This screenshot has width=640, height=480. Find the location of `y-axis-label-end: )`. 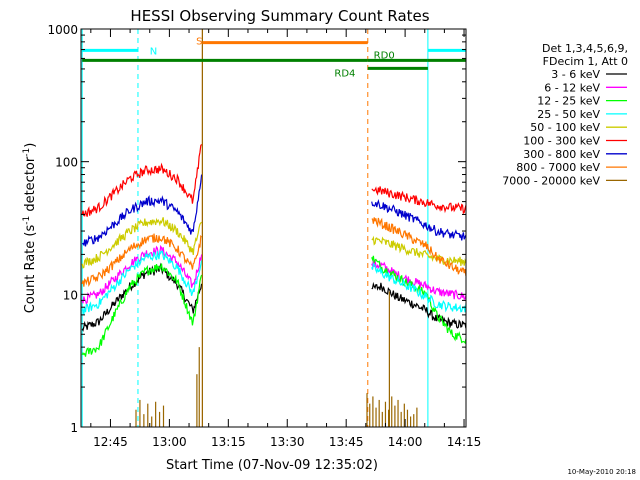

y-axis-label-end: ) is located at coordinates (30, 145).